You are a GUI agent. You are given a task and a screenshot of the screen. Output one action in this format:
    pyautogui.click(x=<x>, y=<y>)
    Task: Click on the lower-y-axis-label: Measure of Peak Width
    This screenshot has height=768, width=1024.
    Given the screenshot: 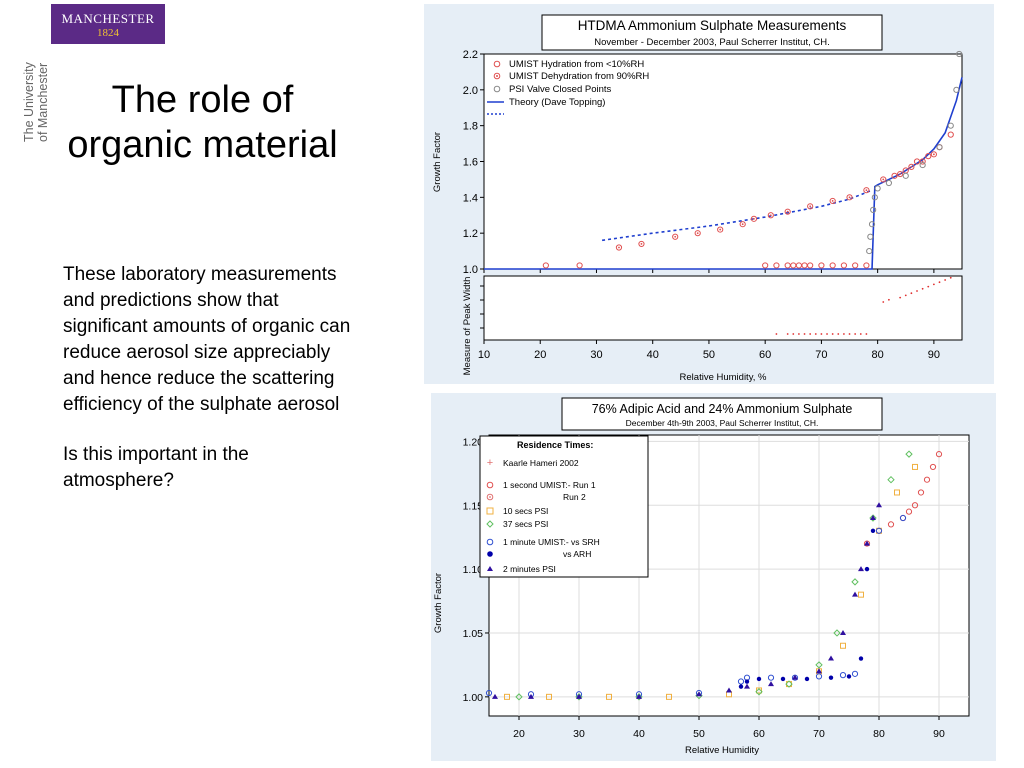 What is the action you would take?
    pyautogui.click(x=467, y=326)
    